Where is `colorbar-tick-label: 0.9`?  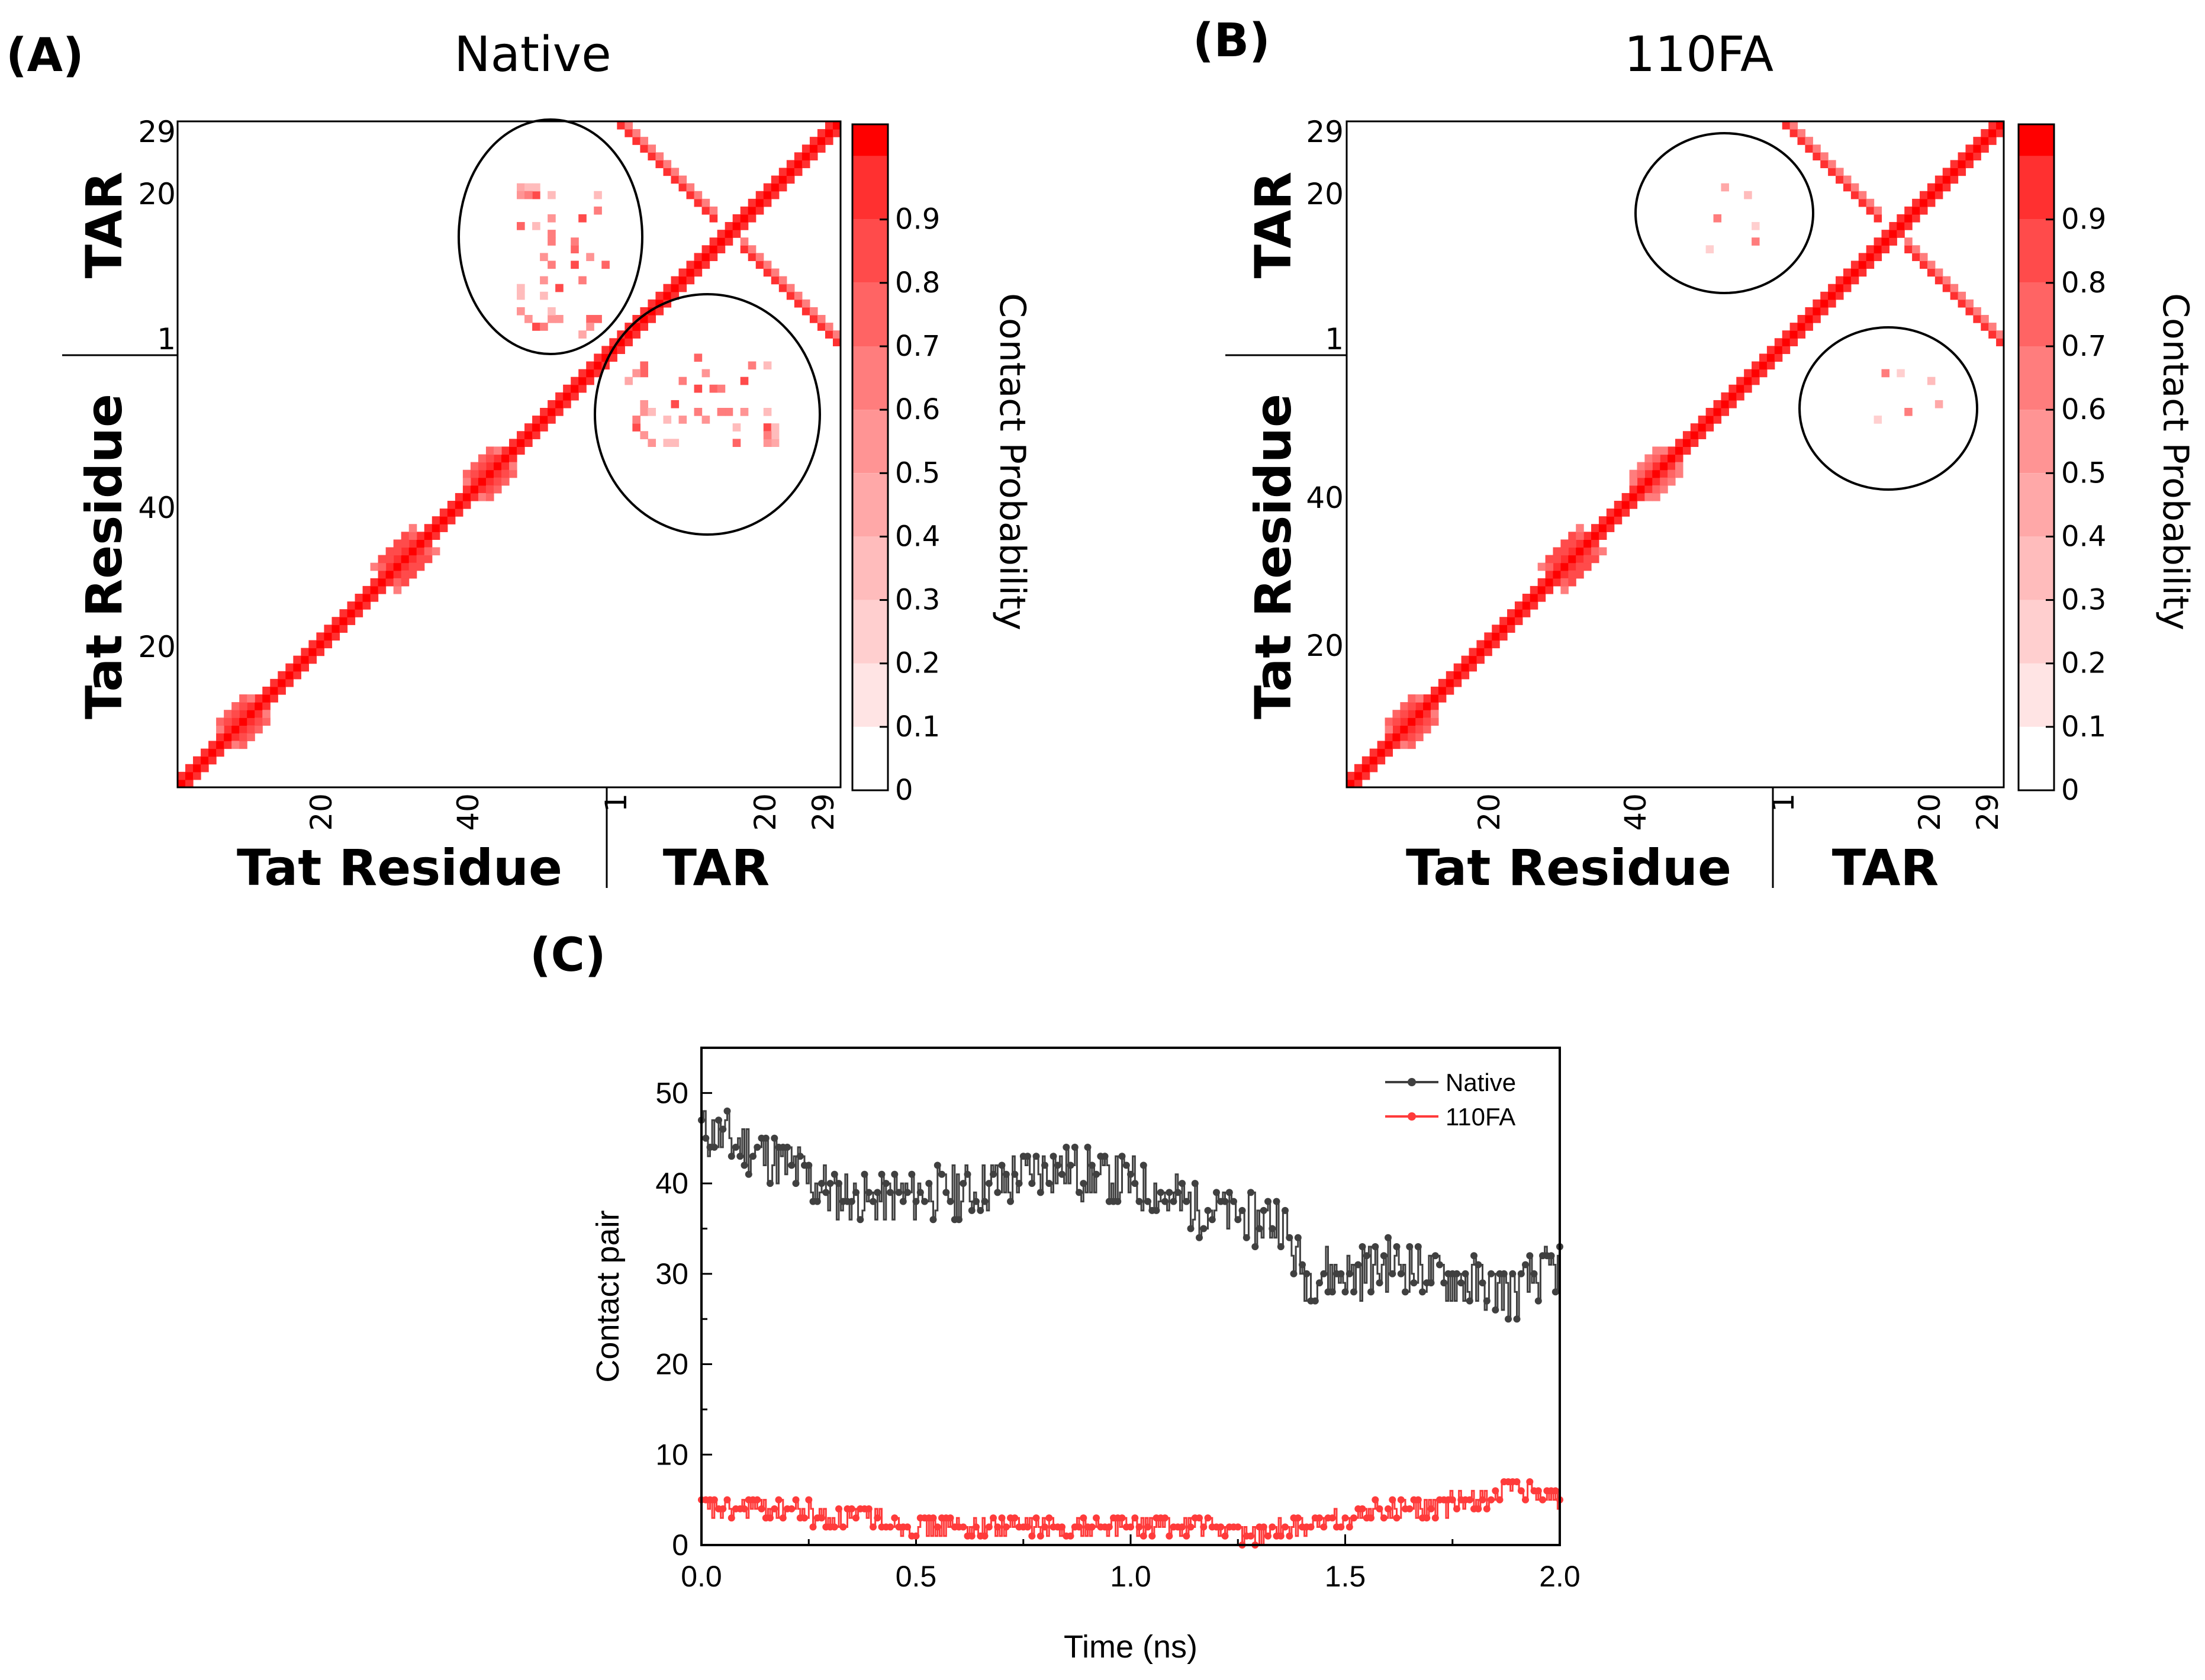 colorbar-tick-label: 0.9 is located at coordinates (918, 219).